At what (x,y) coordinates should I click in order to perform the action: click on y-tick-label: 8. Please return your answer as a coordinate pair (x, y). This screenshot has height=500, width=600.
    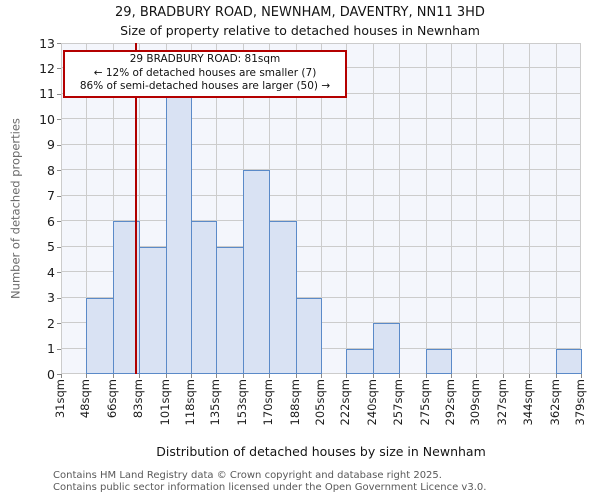
    Looking at the image, I should click on (51, 170).